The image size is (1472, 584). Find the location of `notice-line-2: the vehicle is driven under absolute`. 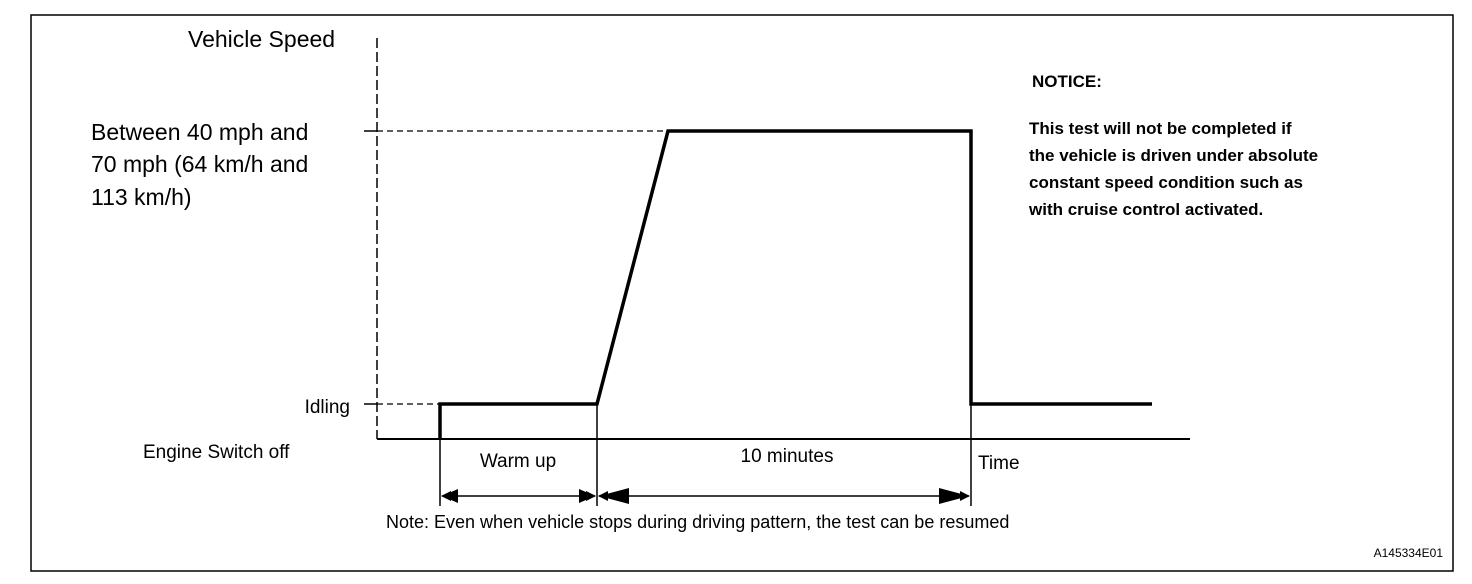

notice-line-2: the vehicle is driven under absolute is located at coordinates (1173, 155).